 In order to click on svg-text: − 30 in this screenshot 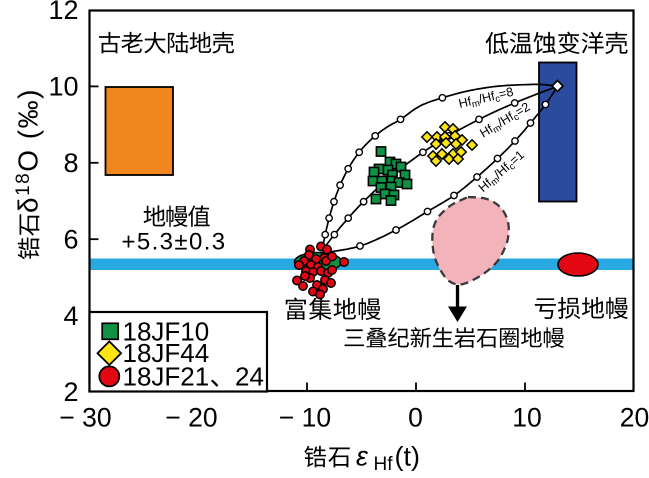, I will do `click(85, 417)`.